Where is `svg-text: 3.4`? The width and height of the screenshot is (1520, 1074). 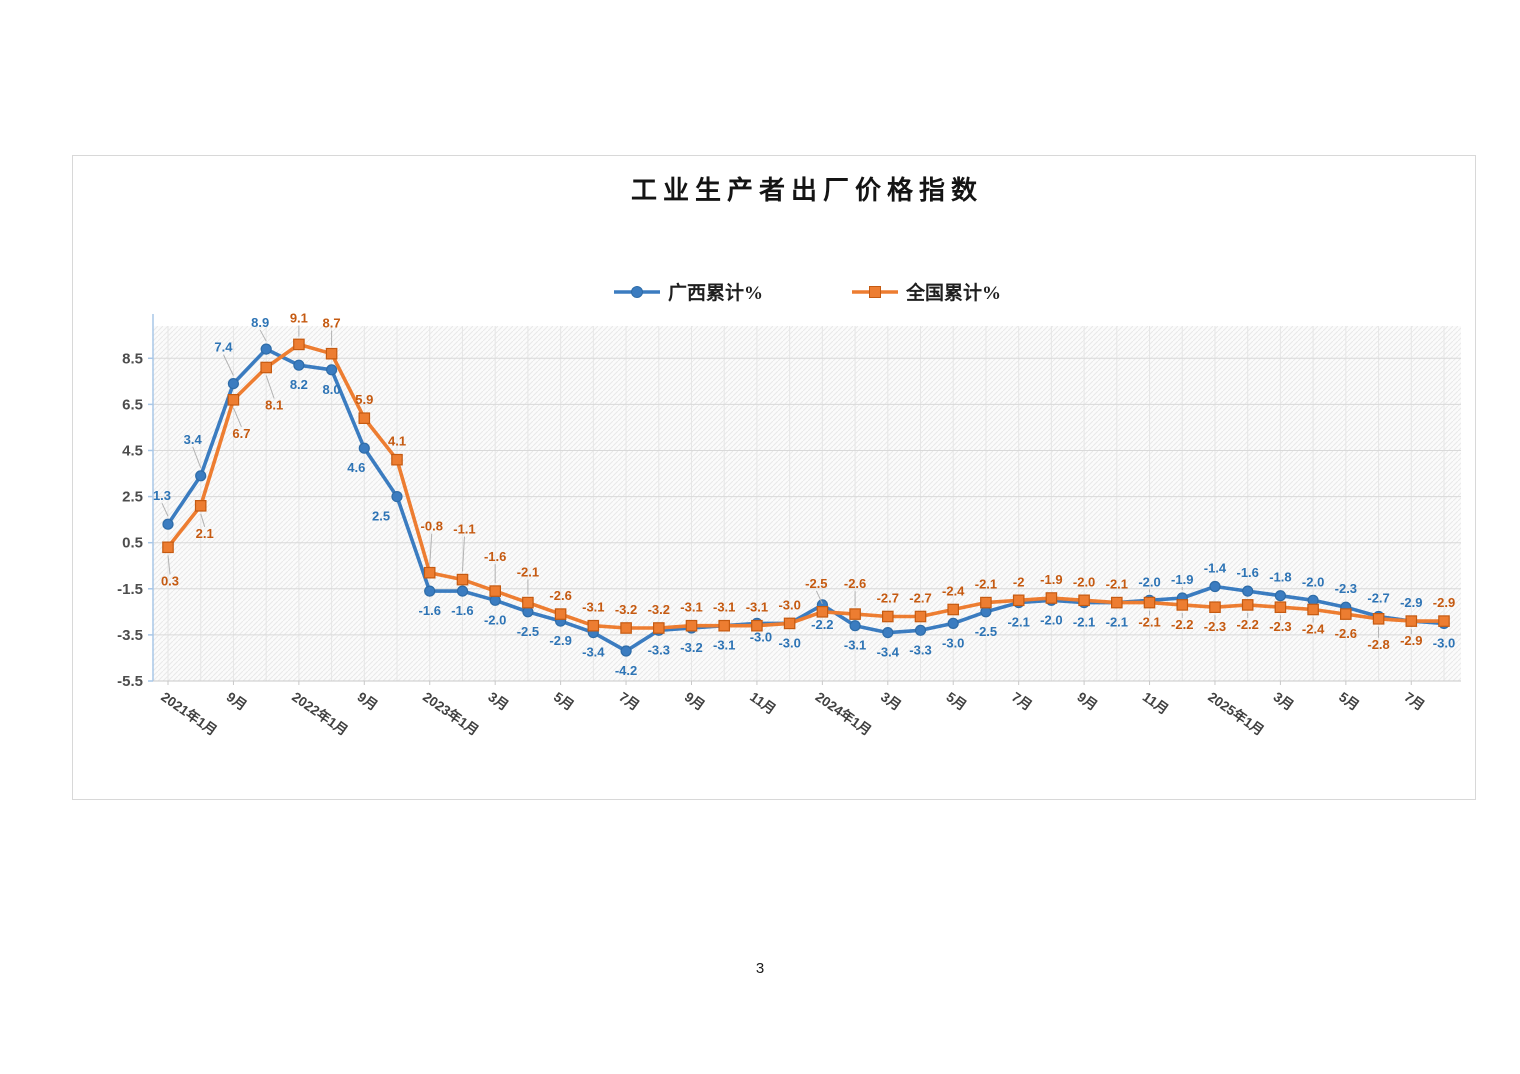
svg-text: 3.4 is located at coordinates (193, 439).